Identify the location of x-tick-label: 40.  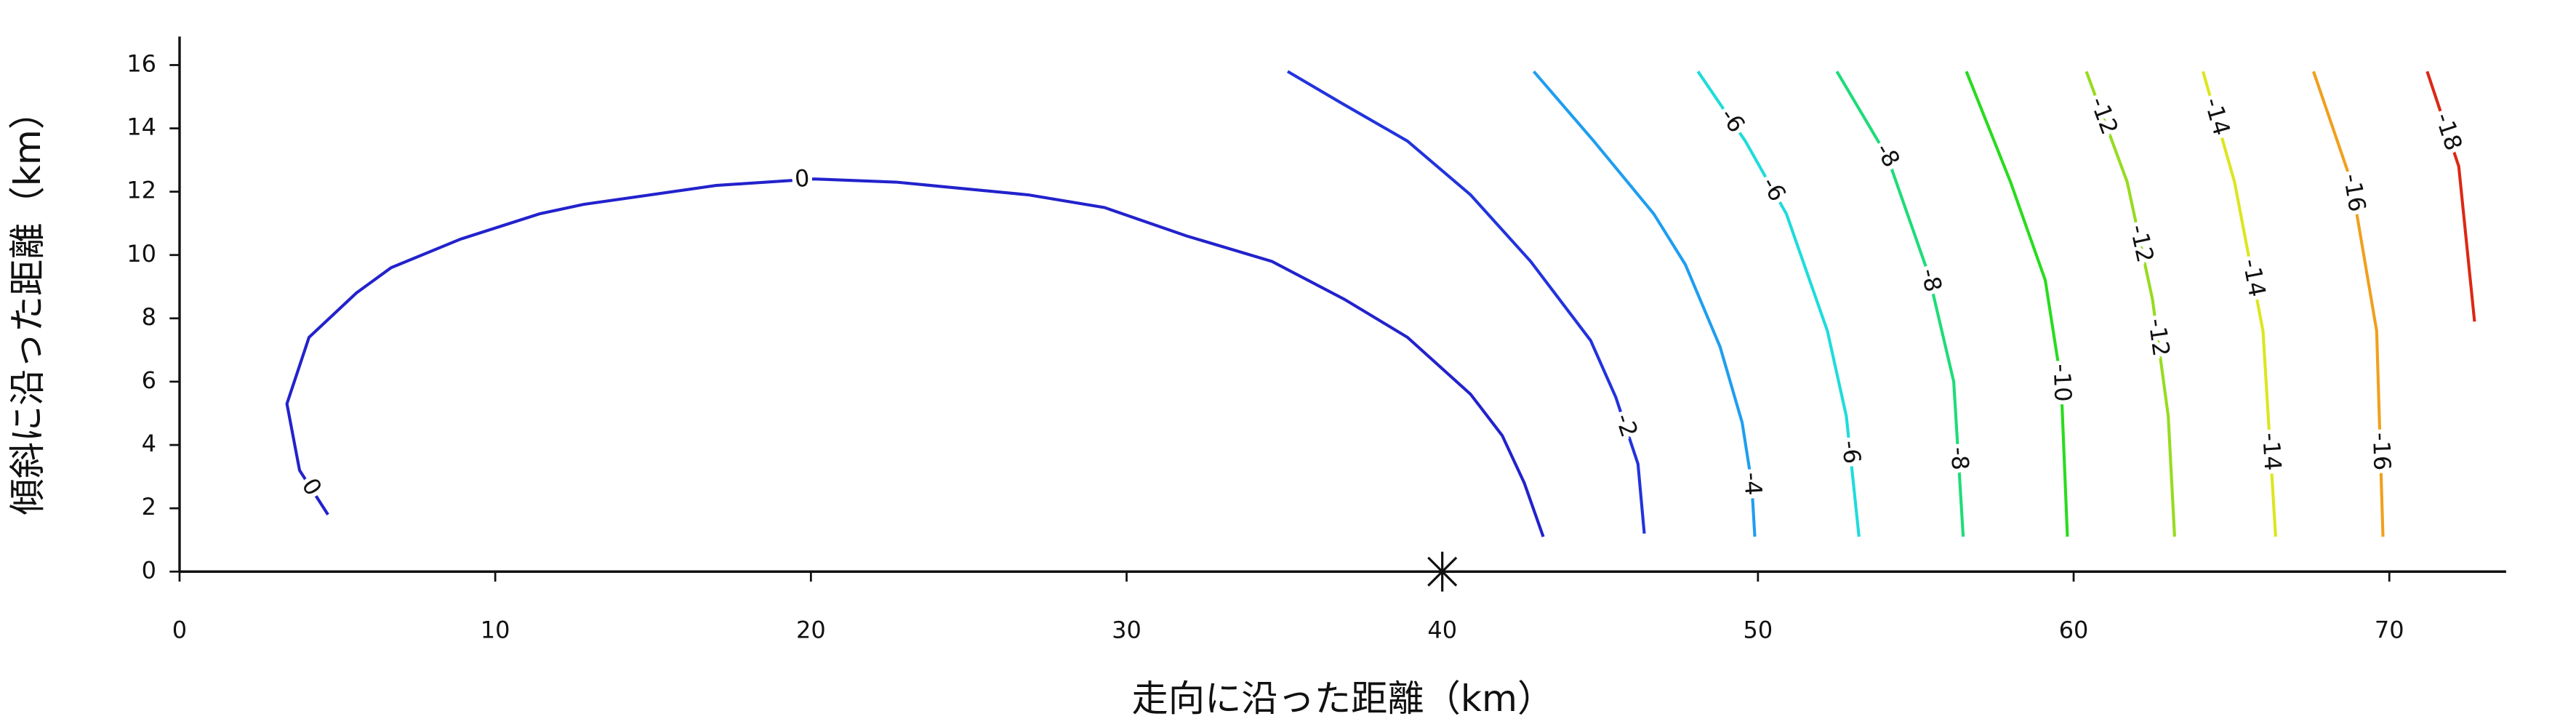
(1442, 630).